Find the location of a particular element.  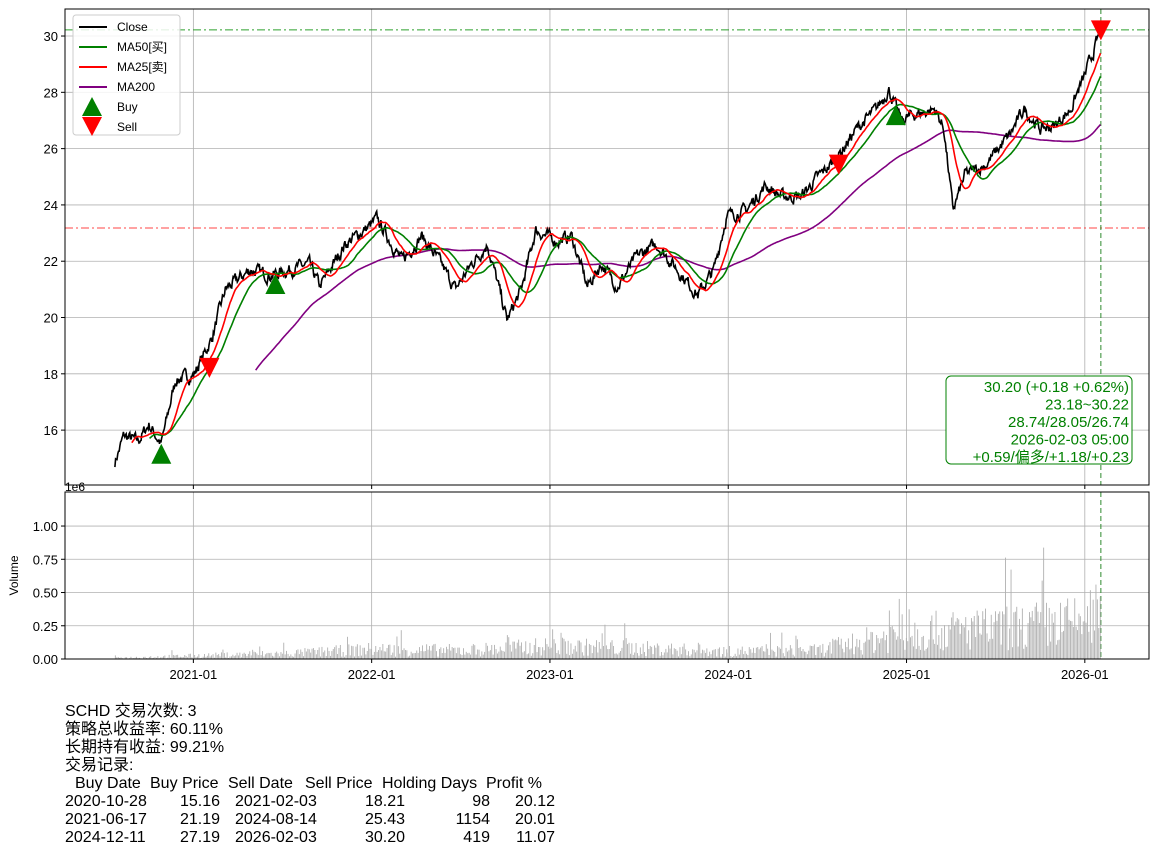

volume-axis-label: Volume is located at coordinates (14, 575).